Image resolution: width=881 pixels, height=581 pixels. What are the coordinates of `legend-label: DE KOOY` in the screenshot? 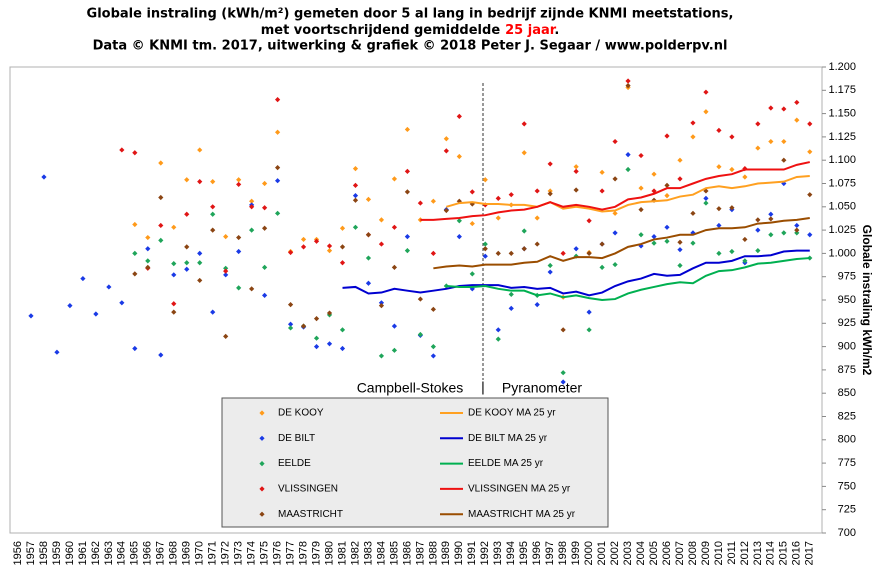 It's located at (301, 413).